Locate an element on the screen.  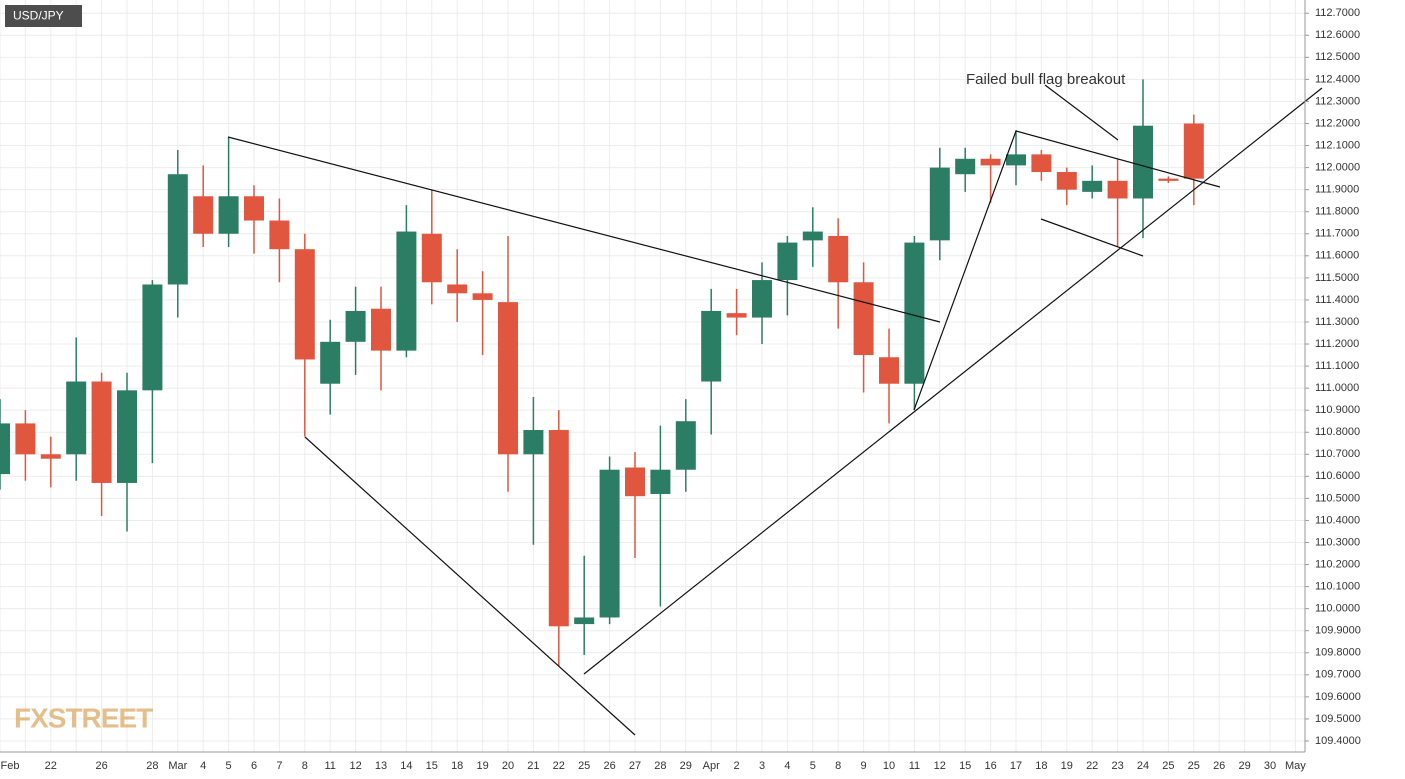
x-tick-label: 23 is located at coordinates (1117, 766).